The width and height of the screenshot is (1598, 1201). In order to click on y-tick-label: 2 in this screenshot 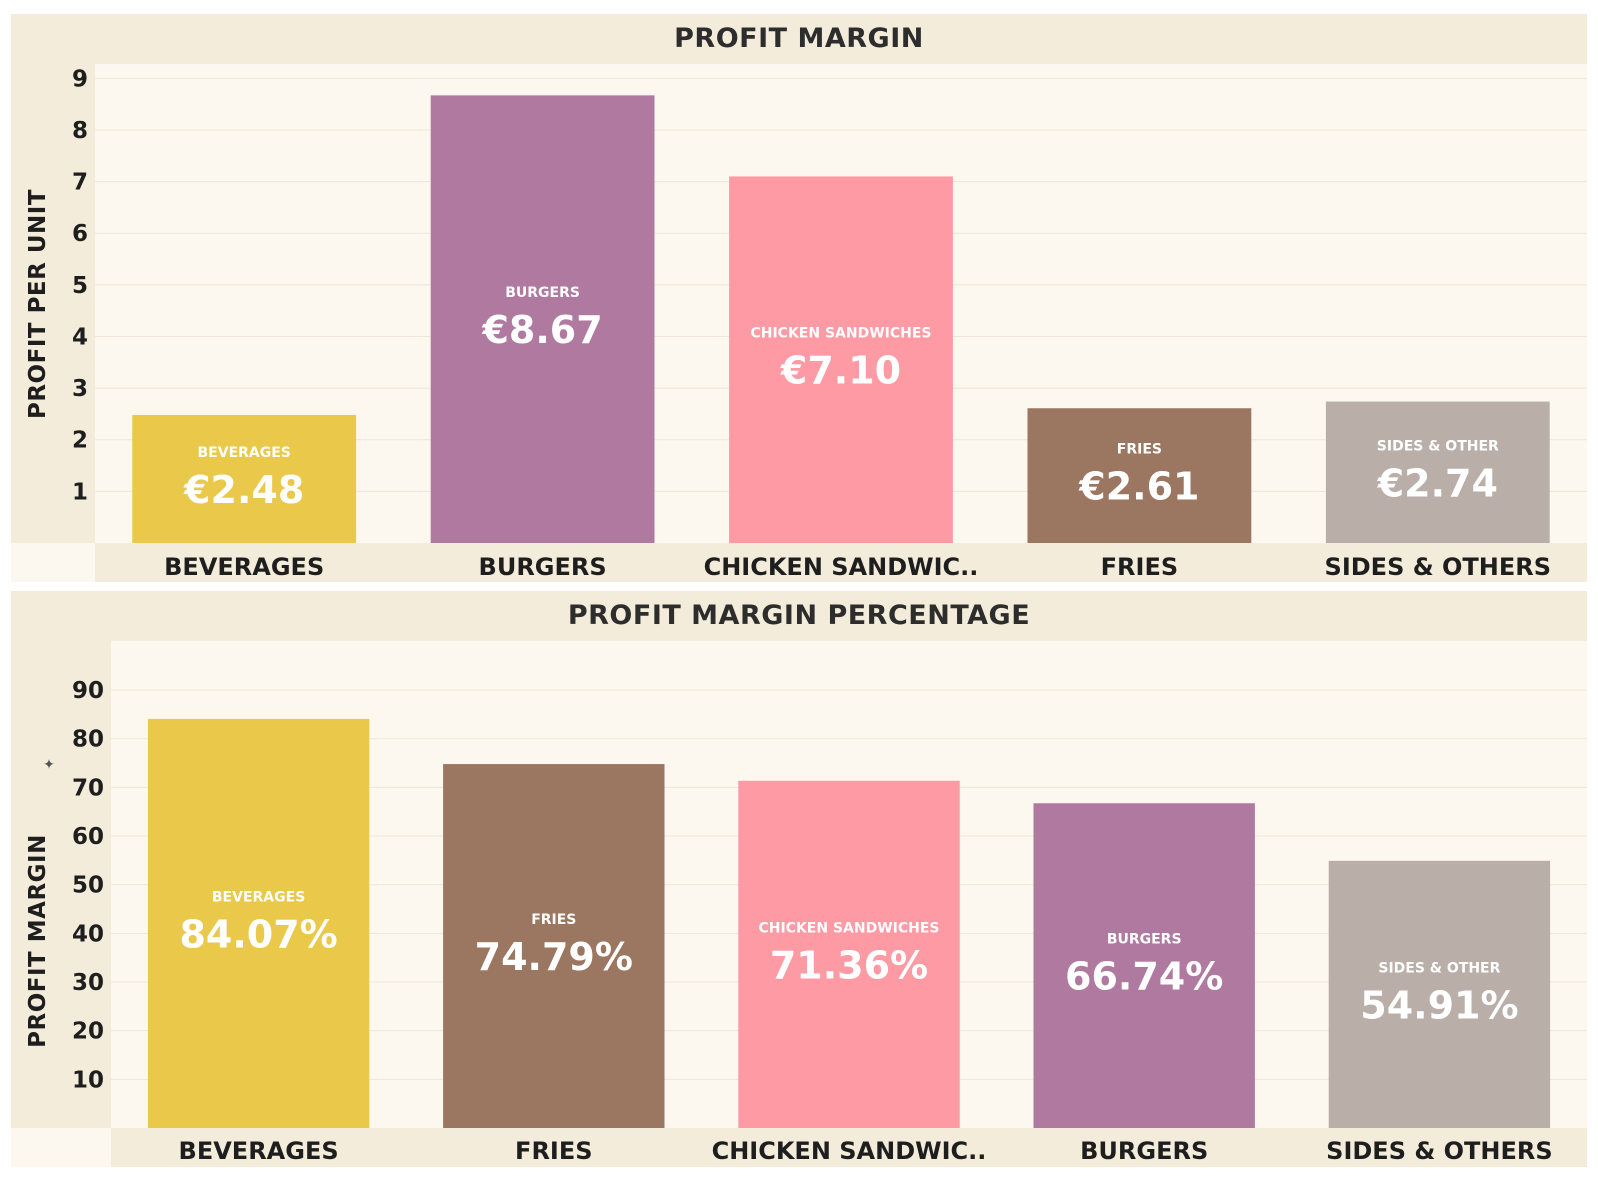, I will do `click(80, 441)`.